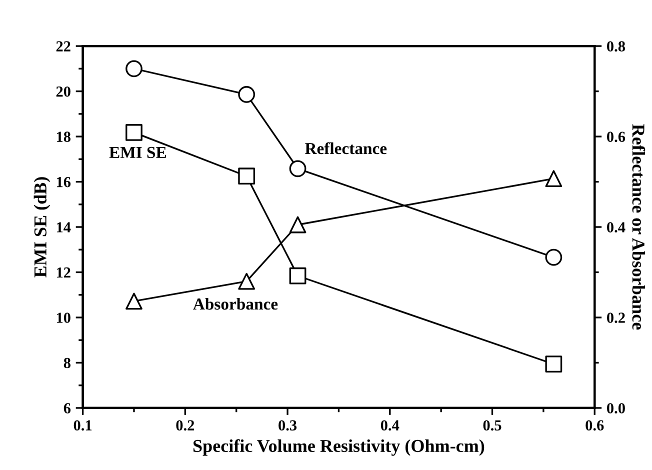 Image resolution: width=652 pixels, height=470 pixels. Describe the element at coordinates (63, 137) in the screenshot. I see `y-tick-label: 18` at that location.